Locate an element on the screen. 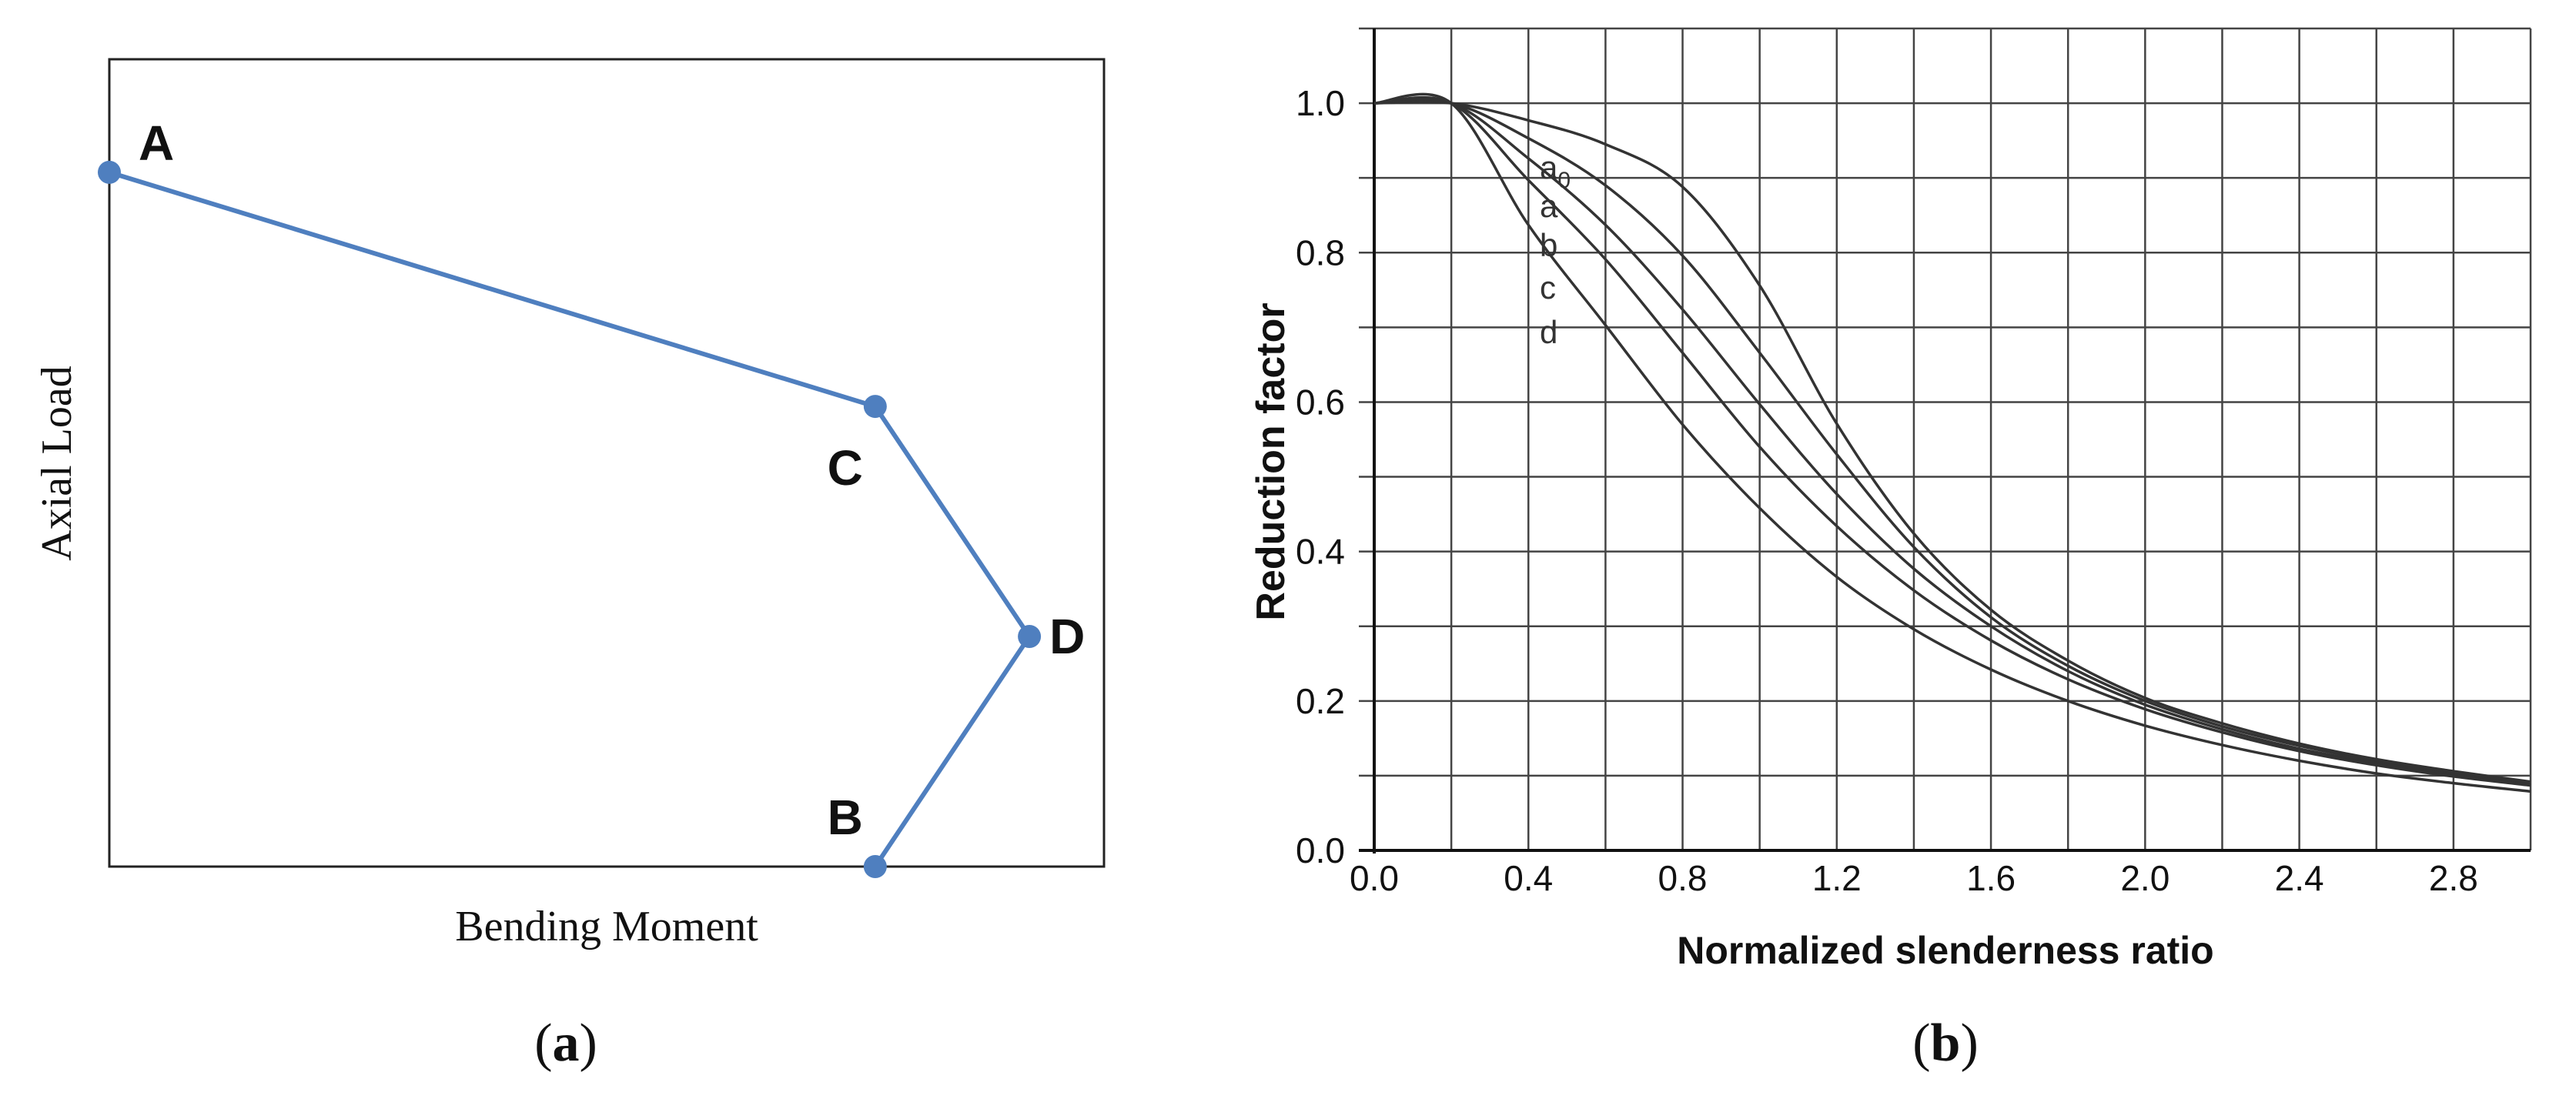 The image size is (2576, 1099). panel-b-y-axis-label: Reduction factor is located at coordinates (1271, 461).